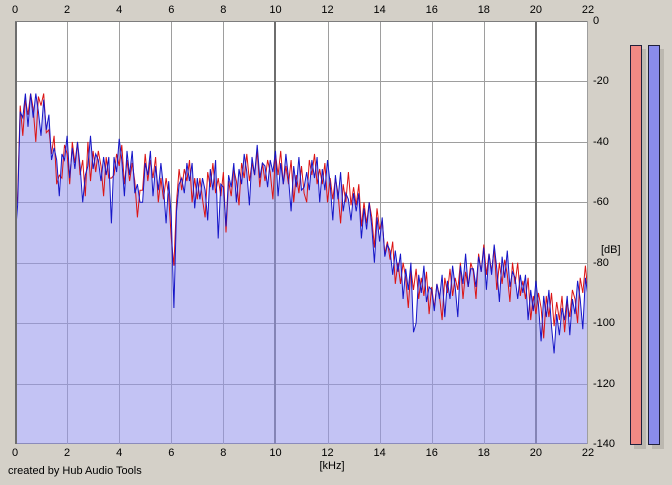 Image resolution: width=672 pixels, height=485 pixels. Describe the element at coordinates (431, 453) in the screenshot. I see `x-axis-bottom-tick-label: 16` at that location.